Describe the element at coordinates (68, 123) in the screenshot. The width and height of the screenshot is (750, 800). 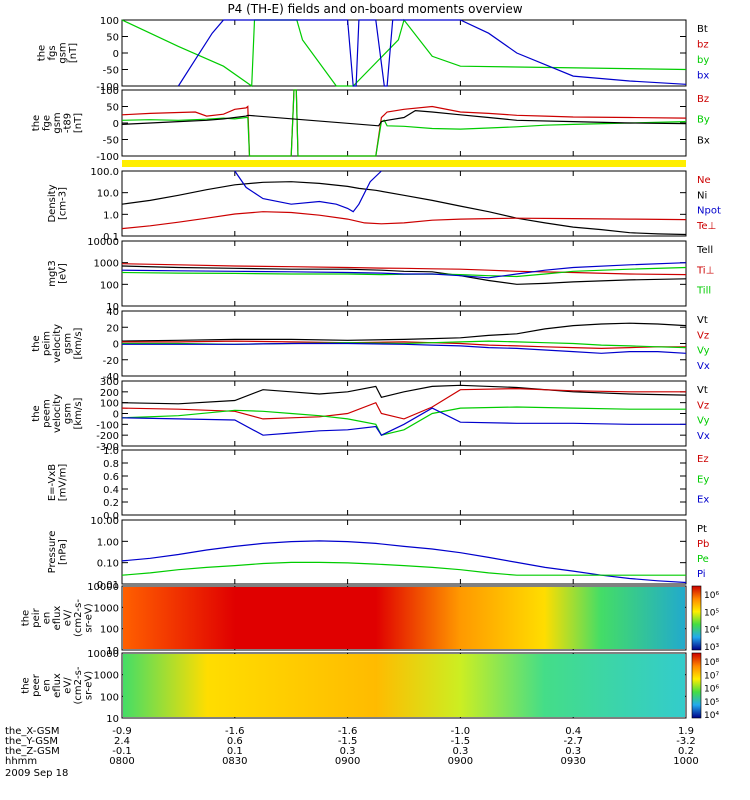
I see `ylabel-line: -t89` at that location.